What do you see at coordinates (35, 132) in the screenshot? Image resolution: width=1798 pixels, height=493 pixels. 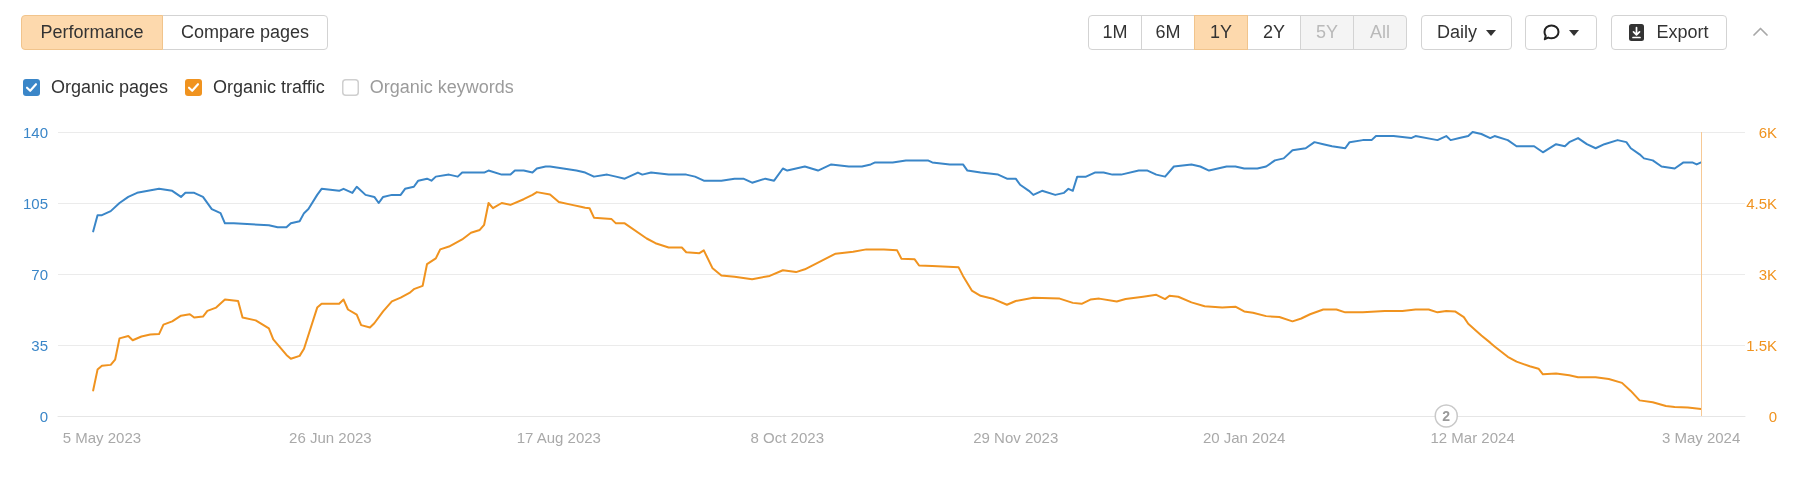 I see `y-tick-label: 140` at bounding box center [35, 132].